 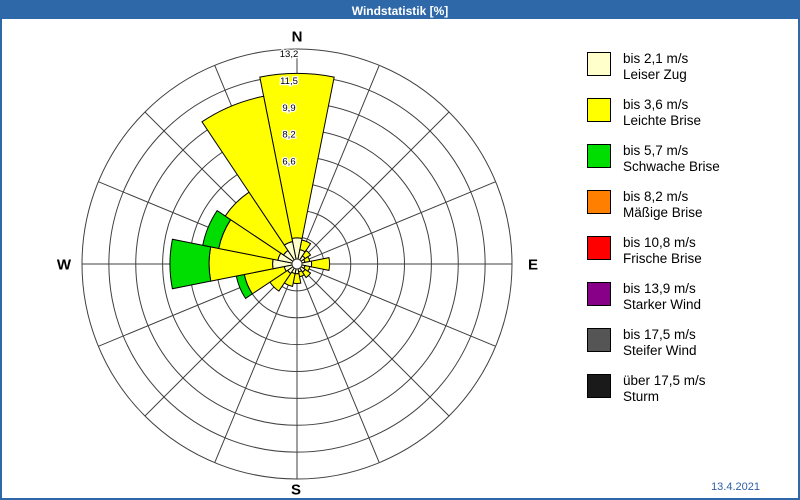 What do you see at coordinates (288, 135) in the screenshot?
I see `ring-label: 8,2` at bounding box center [288, 135].